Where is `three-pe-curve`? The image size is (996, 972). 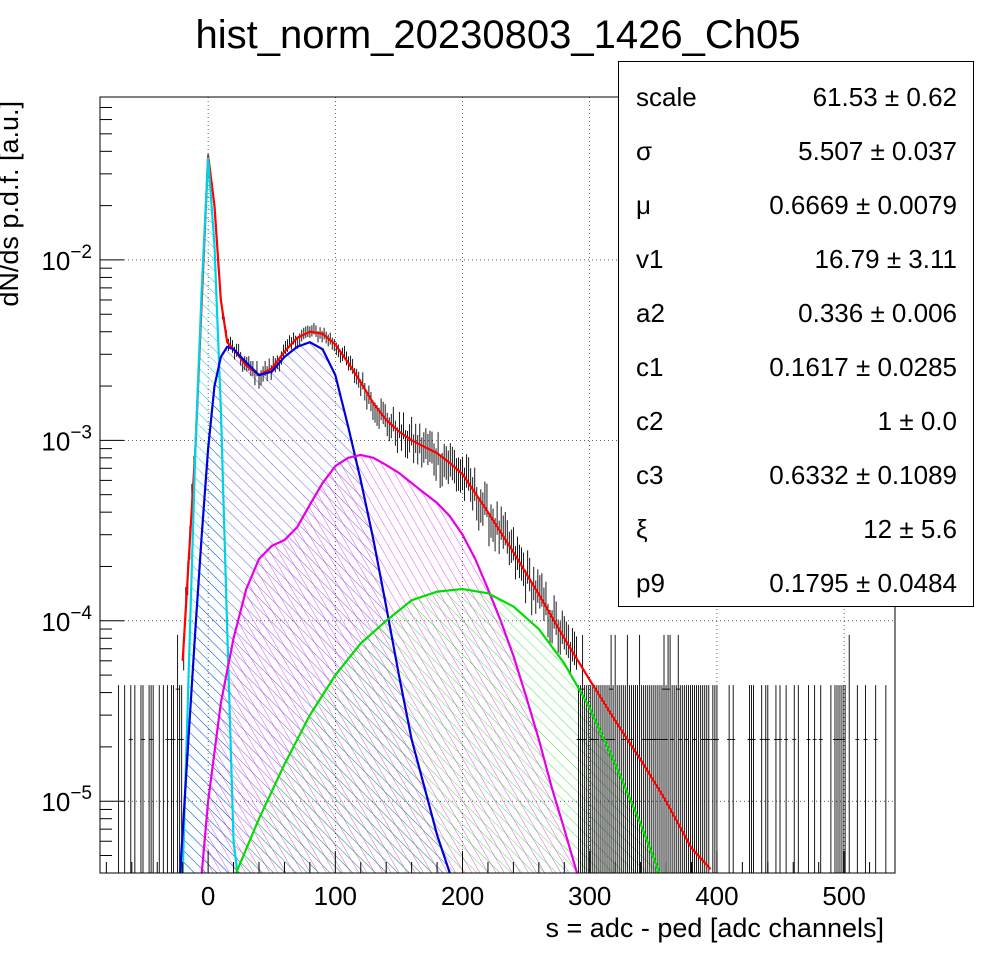 three-pe-curve is located at coordinates (448, 730).